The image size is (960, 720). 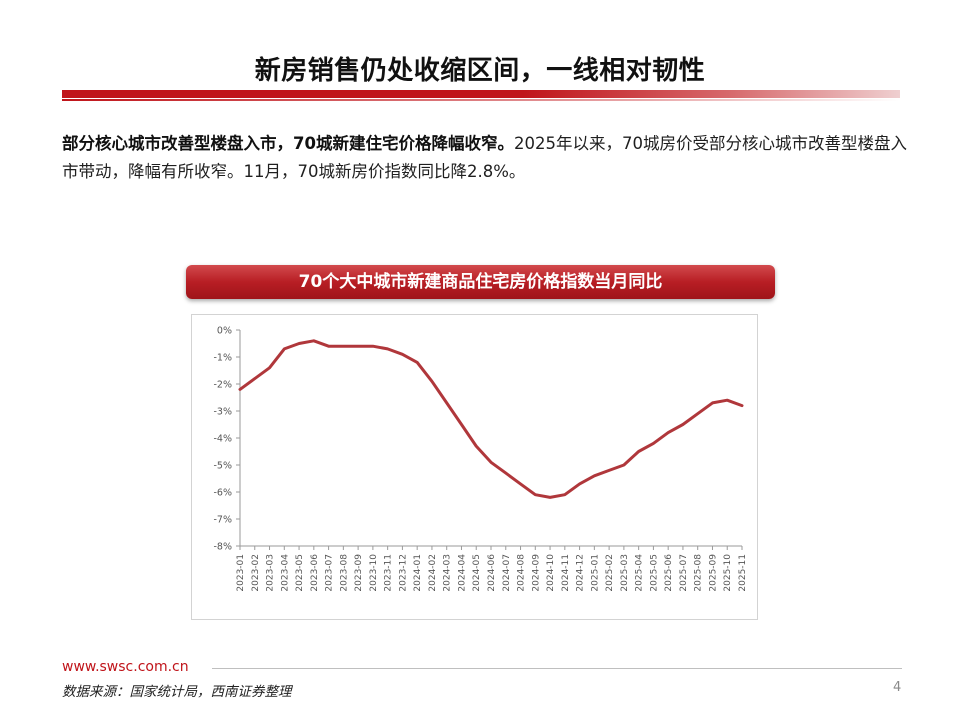 I want to click on y-tick-label: -5%, so click(x=223, y=466).